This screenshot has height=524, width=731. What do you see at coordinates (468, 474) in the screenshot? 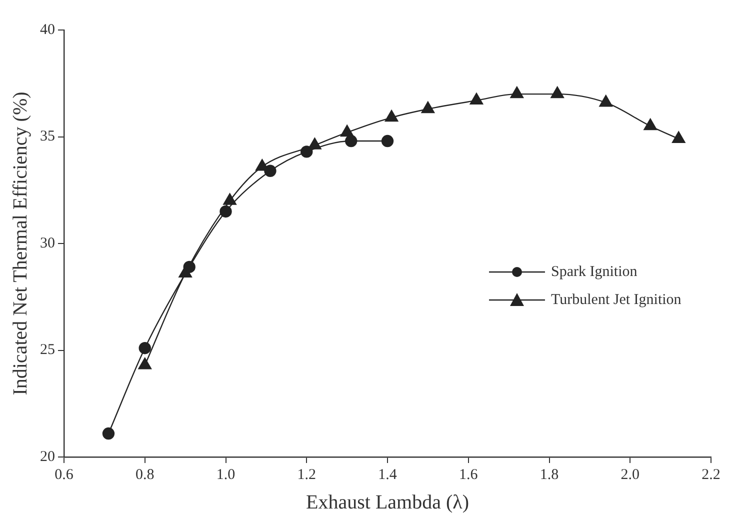
I see `x-tick-label: 1.6` at bounding box center [468, 474].